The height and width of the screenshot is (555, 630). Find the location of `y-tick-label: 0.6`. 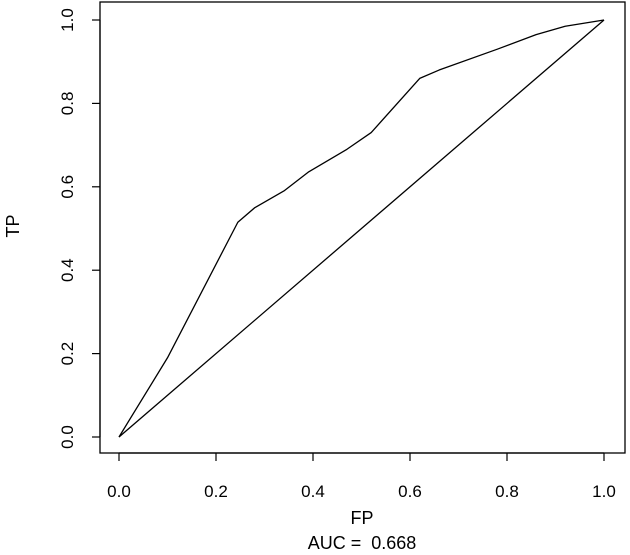

y-tick-label: 0.6 is located at coordinates (67, 187).